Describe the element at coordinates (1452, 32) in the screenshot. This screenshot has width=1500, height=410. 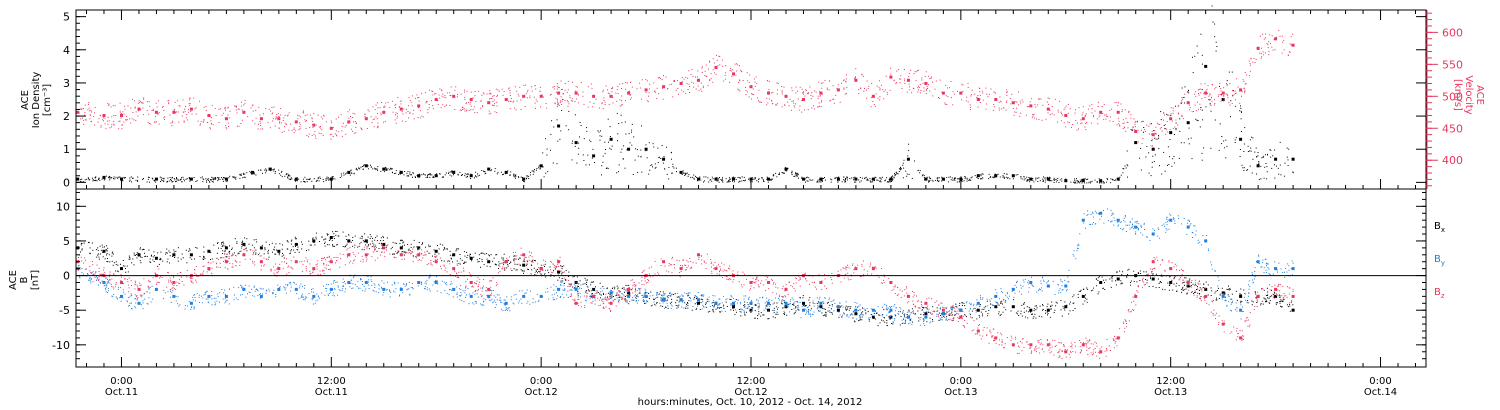
I see `right-tick-label: 600` at that location.